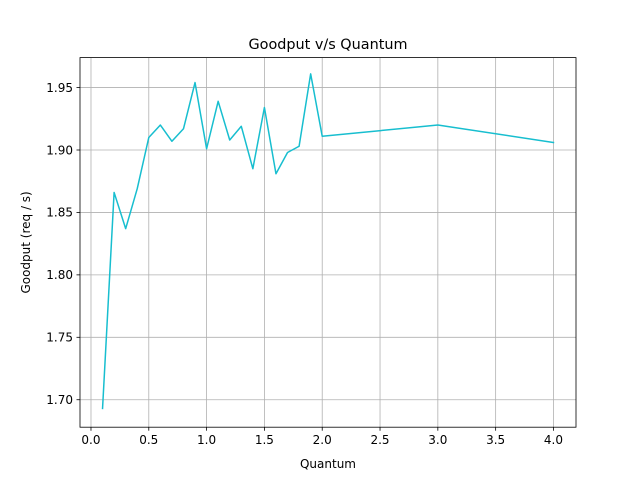 This screenshot has height=480, width=640. I want to click on y-tick-label: 1.95, so click(59, 88).